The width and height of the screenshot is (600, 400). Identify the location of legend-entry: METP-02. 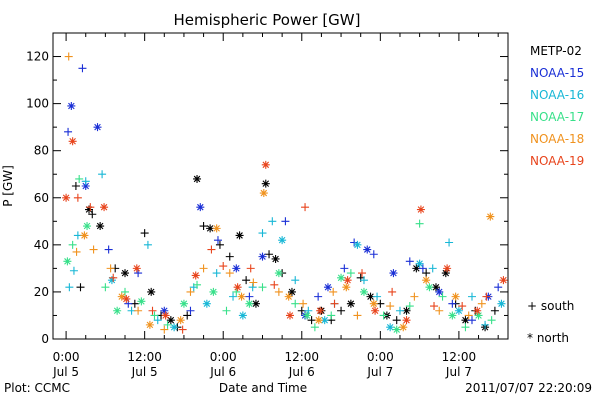
(556, 51).